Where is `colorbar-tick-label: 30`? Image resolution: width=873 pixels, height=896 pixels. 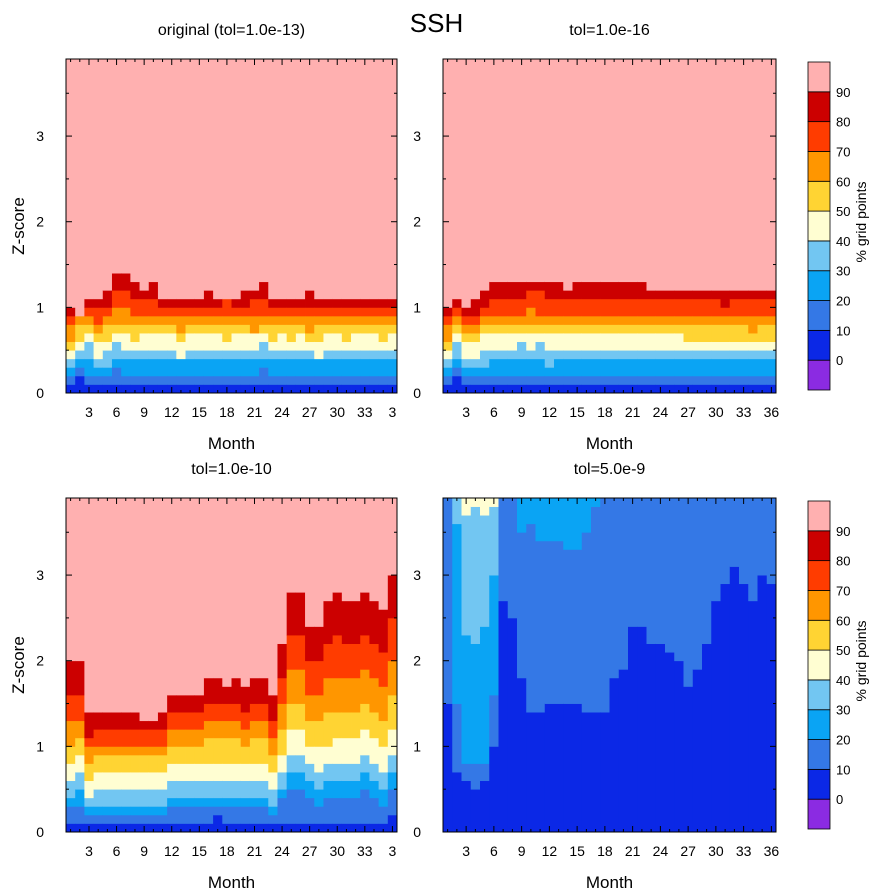 colorbar-tick-label: 30 is located at coordinates (843, 710).